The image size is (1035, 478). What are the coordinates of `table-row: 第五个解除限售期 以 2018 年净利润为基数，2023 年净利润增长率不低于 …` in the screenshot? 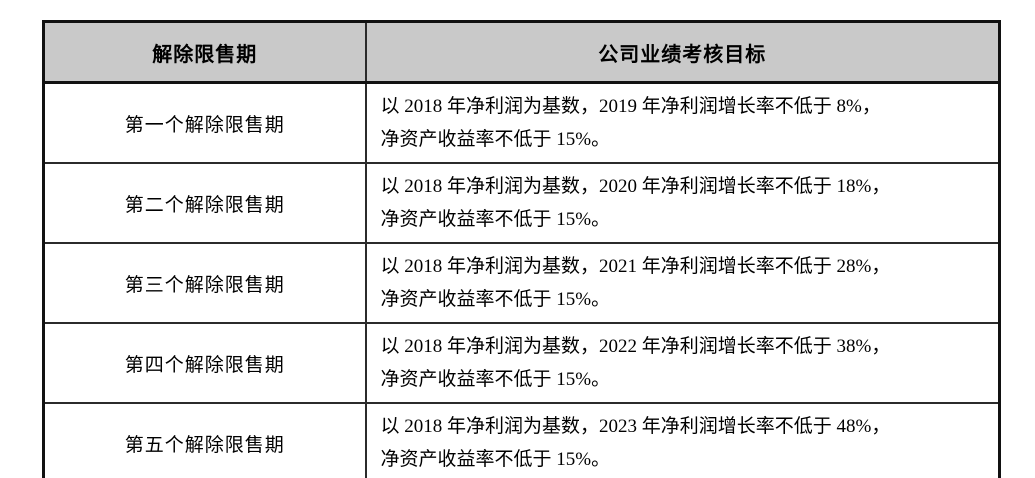 It's located at (521, 440).